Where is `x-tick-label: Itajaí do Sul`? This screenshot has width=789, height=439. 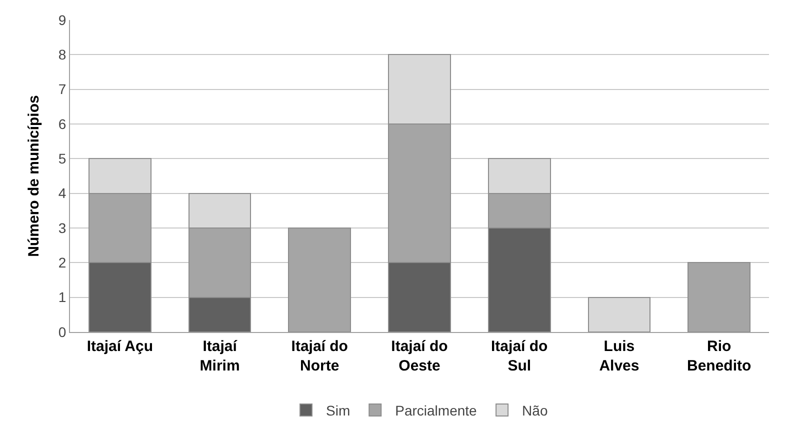 x-tick-label: Itajaí do Sul is located at coordinates (519, 356).